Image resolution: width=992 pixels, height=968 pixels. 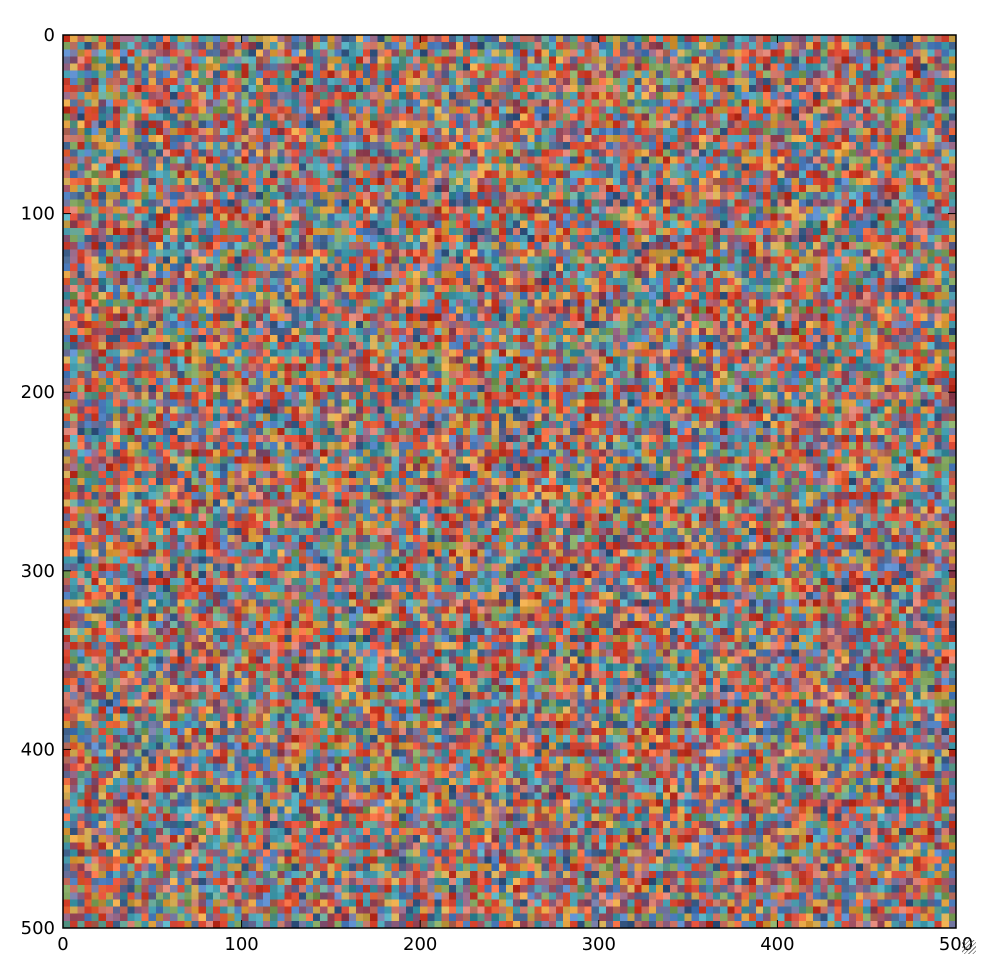 I want to click on x-tick-label: 100, so click(x=241, y=944).